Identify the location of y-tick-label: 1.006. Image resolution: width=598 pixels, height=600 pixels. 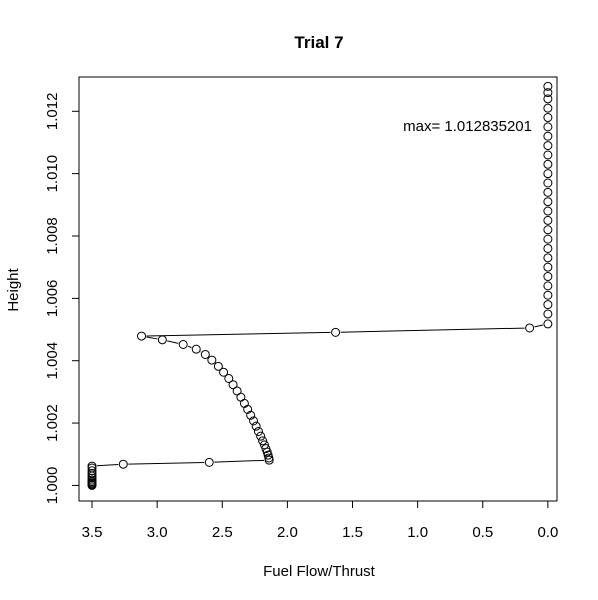
(52, 299).